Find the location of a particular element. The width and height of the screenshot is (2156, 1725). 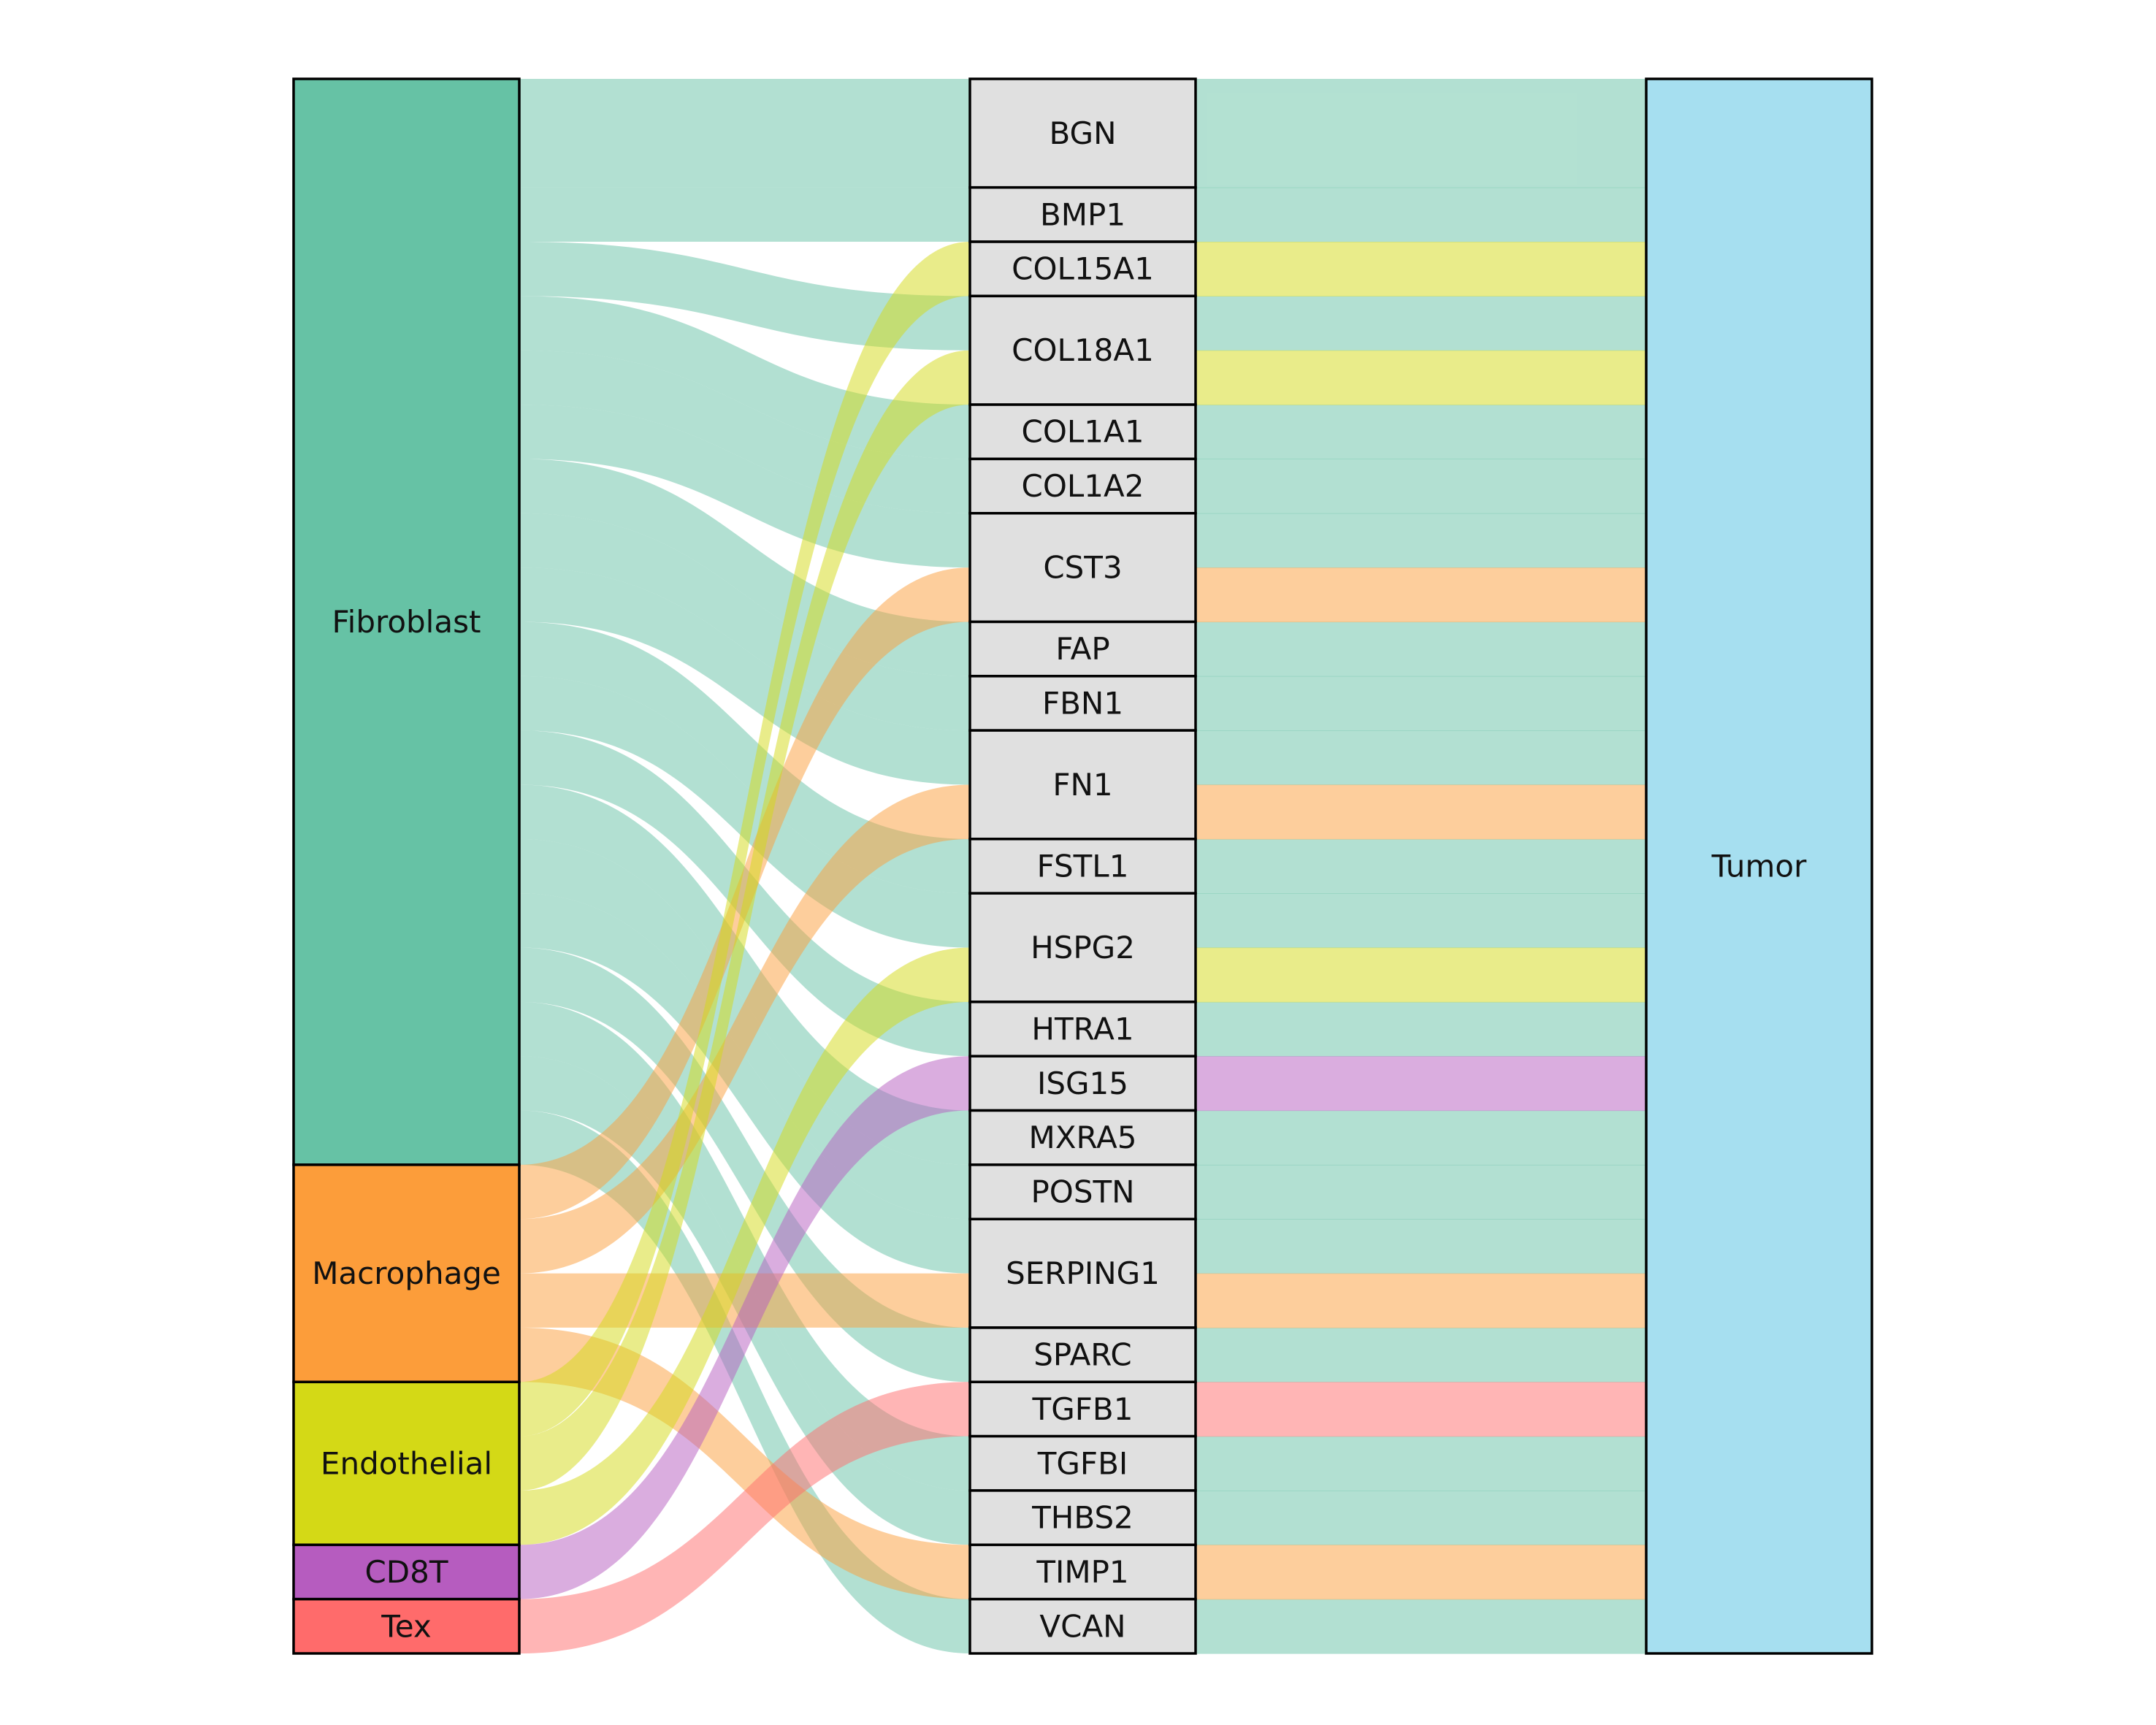

node-fap-label: FAP is located at coordinates (1082, 649).